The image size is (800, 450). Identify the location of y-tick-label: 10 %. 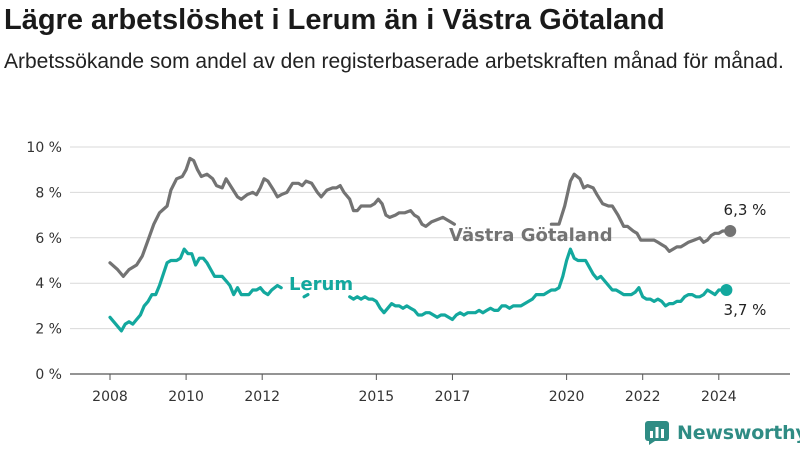
(44, 148).